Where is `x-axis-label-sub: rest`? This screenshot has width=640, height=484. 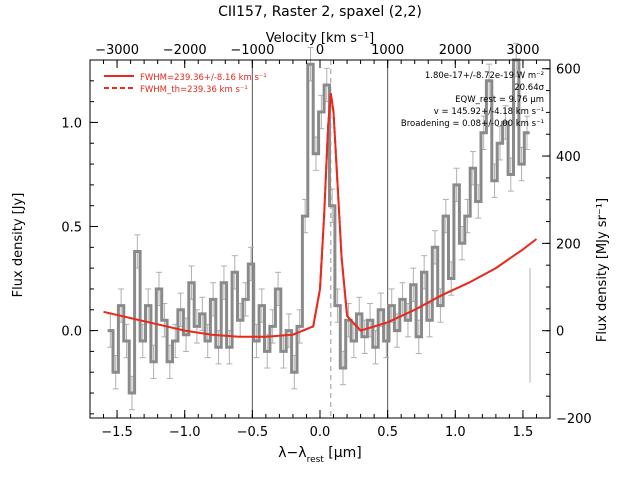
x-axis-label-sub: rest is located at coordinates (316, 460).